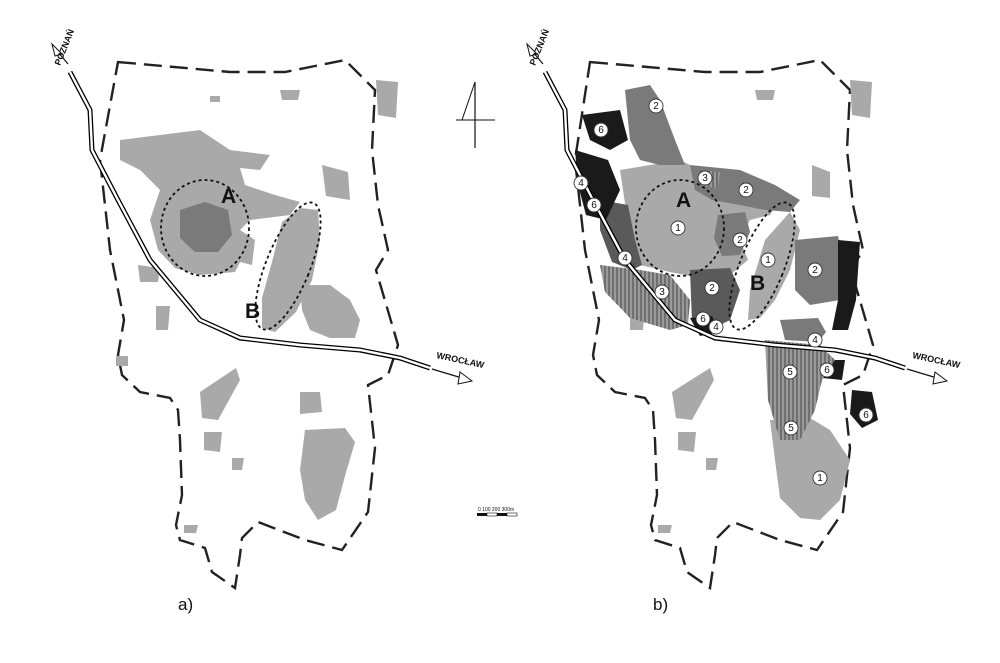  Describe the element at coordinates (475, 114) in the screenshot. I see `north-arrow-icon` at that location.